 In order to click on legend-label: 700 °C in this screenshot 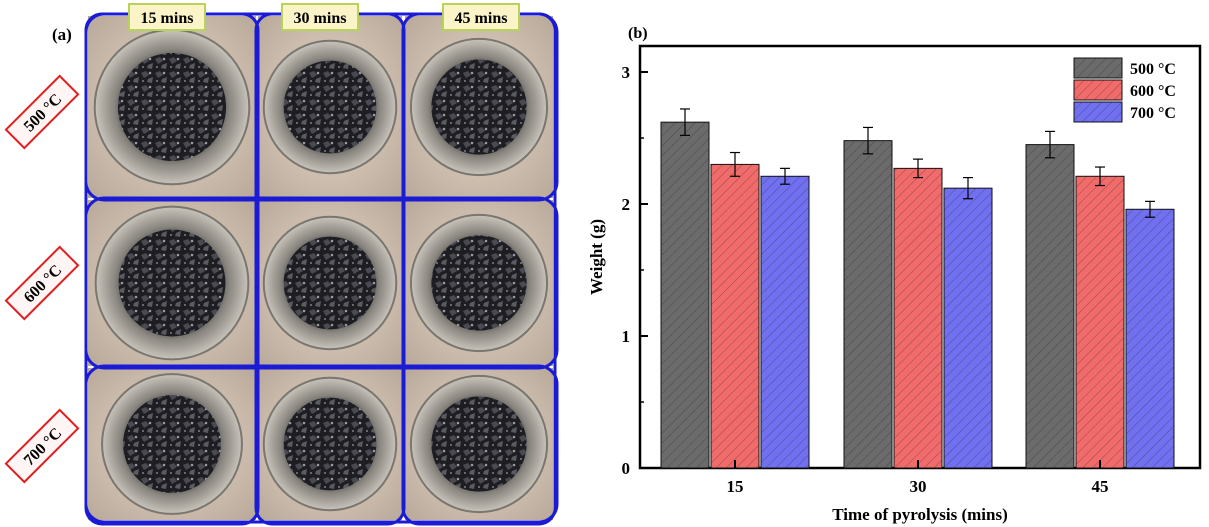, I will do `click(1153, 113)`.